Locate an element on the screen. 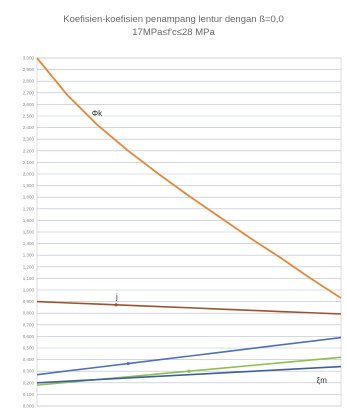 This screenshot has height=416, width=347. y-tick-label: 2,600 is located at coordinates (29, 104).